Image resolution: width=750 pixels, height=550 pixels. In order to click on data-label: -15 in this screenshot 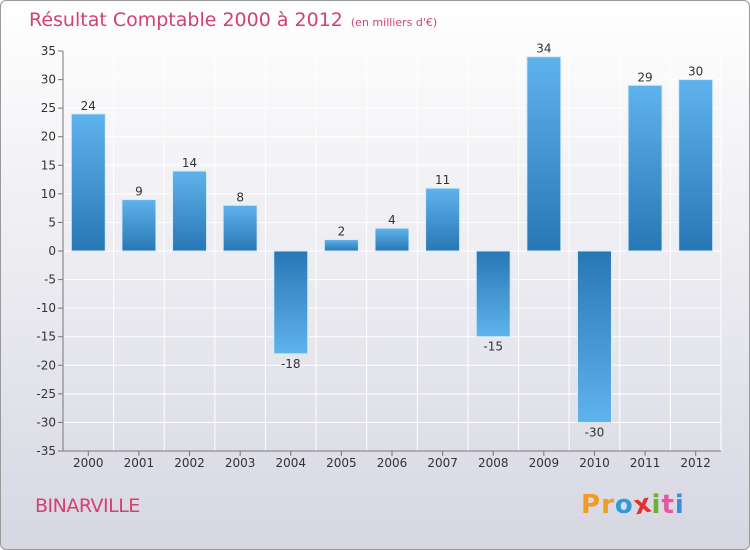, I will do `click(493, 347)`.